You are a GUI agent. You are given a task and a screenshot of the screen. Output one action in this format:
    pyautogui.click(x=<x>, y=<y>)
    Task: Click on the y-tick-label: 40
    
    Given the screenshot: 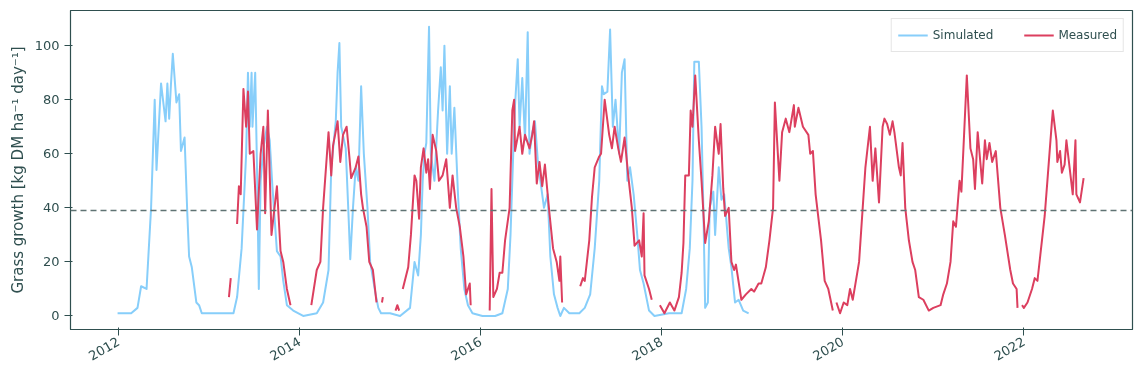 What is the action you would take?
    pyautogui.click(x=51, y=208)
    